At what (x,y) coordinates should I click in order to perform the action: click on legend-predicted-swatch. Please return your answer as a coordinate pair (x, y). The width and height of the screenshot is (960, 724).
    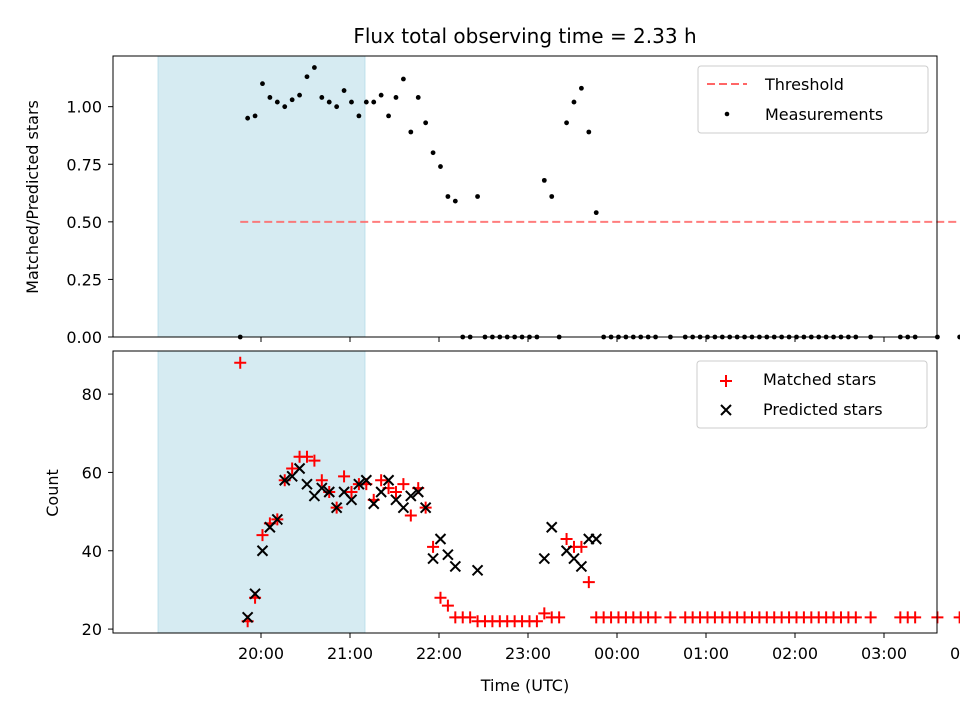
    Looking at the image, I should click on (726, 410).